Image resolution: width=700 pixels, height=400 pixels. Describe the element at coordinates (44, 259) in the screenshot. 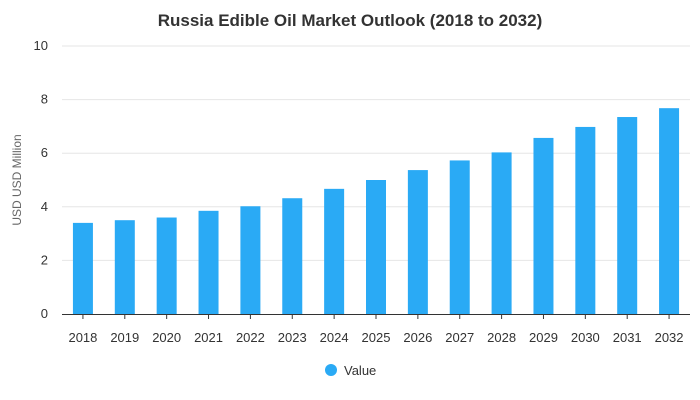

I see `y-tick-label: 2` at that location.